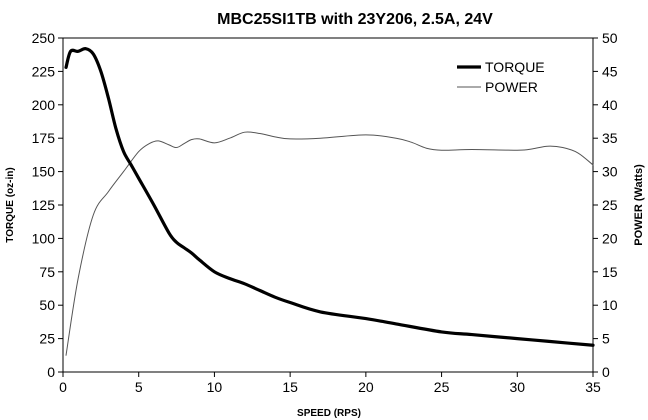 Image resolution: width=648 pixels, height=420 pixels. What do you see at coordinates (366, 387) in the screenshot?
I see `x-tick-label: 20` at bounding box center [366, 387].